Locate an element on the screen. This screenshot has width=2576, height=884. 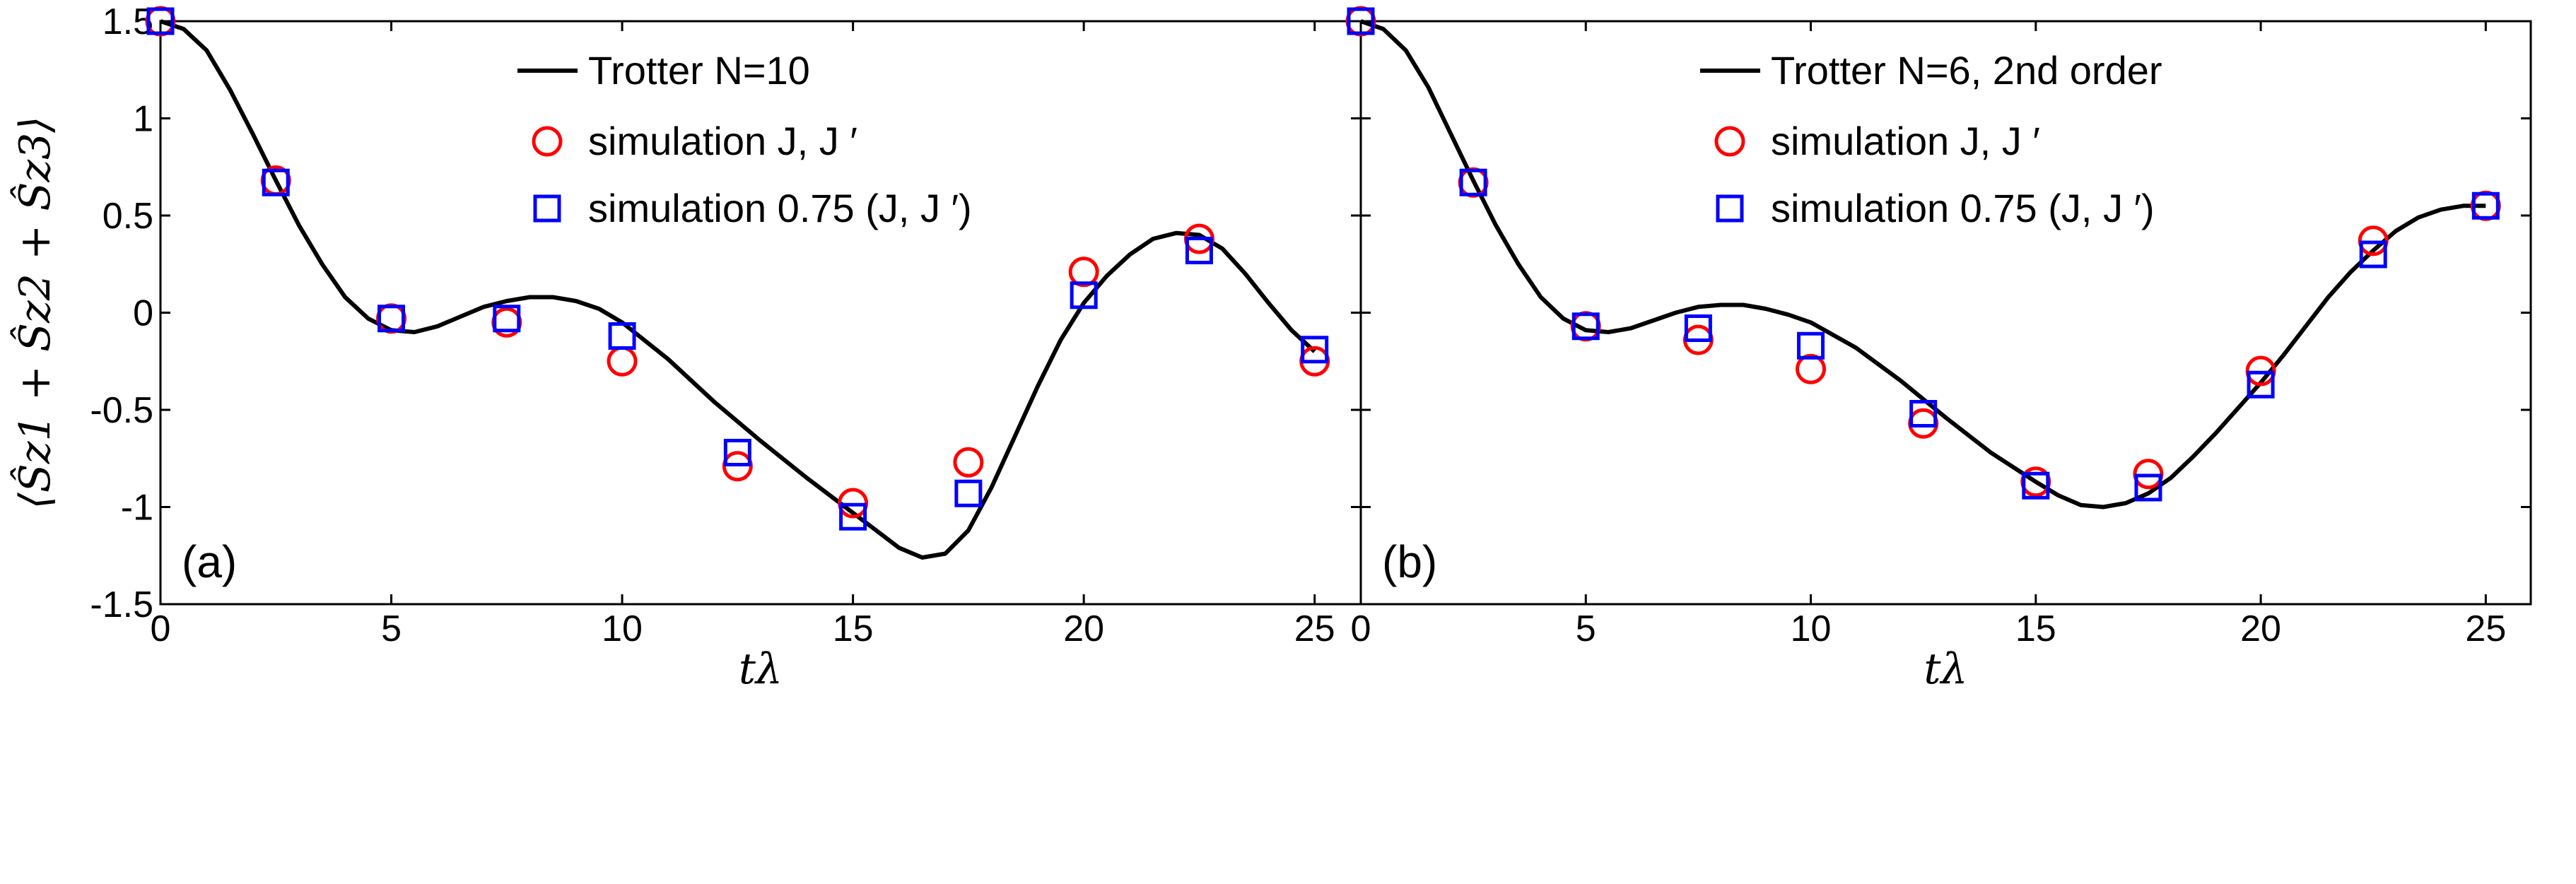
y-tick-label: 1.5 is located at coordinates (128, 21).